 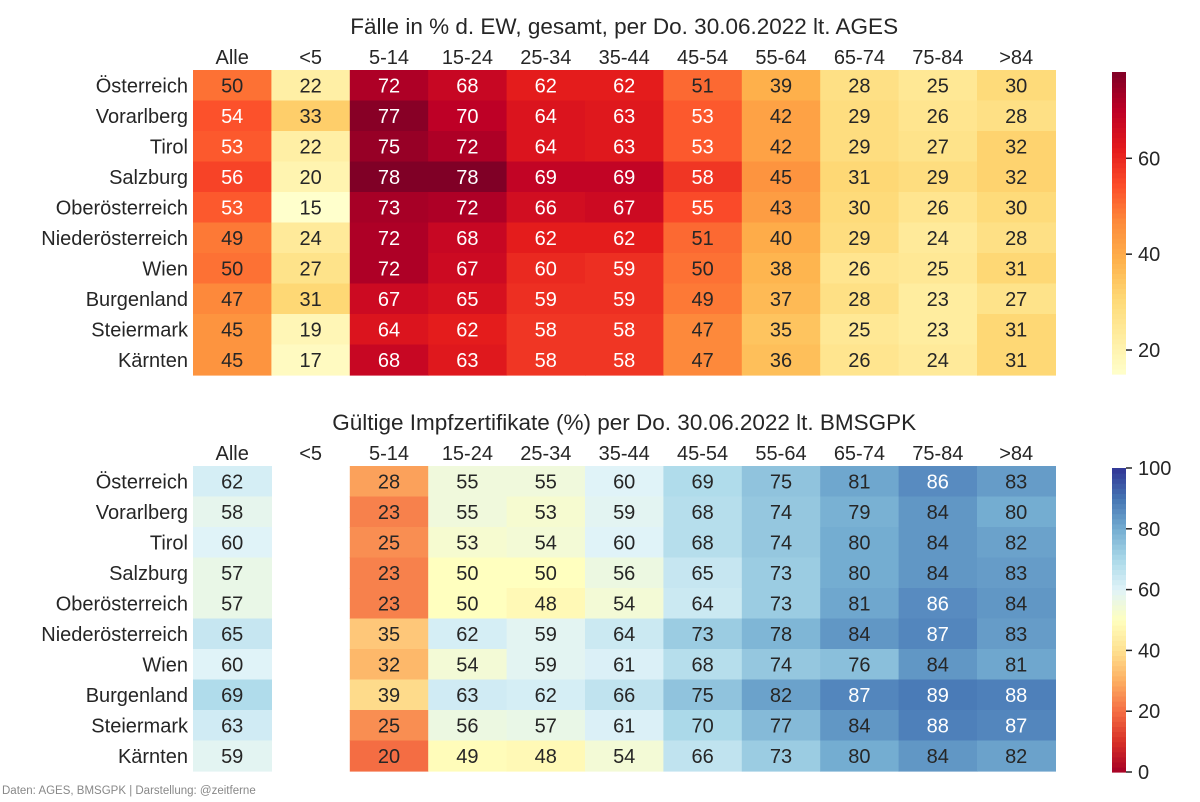 What do you see at coordinates (702, 454) in the screenshot?
I see `column-label-45-54: 45-54` at bounding box center [702, 454].